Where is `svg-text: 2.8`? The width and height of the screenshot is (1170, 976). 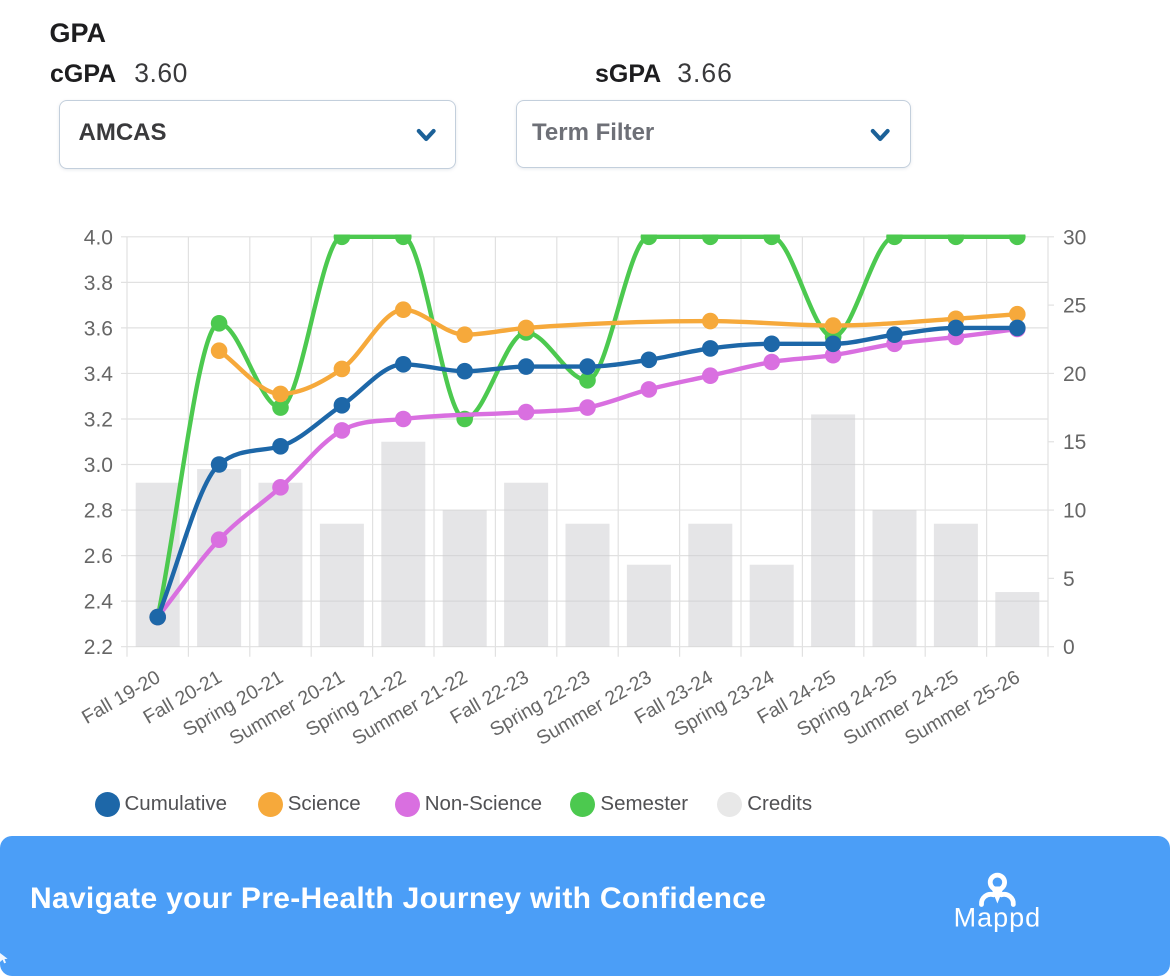 svg-text: 2.8 is located at coordinates (98, 511).